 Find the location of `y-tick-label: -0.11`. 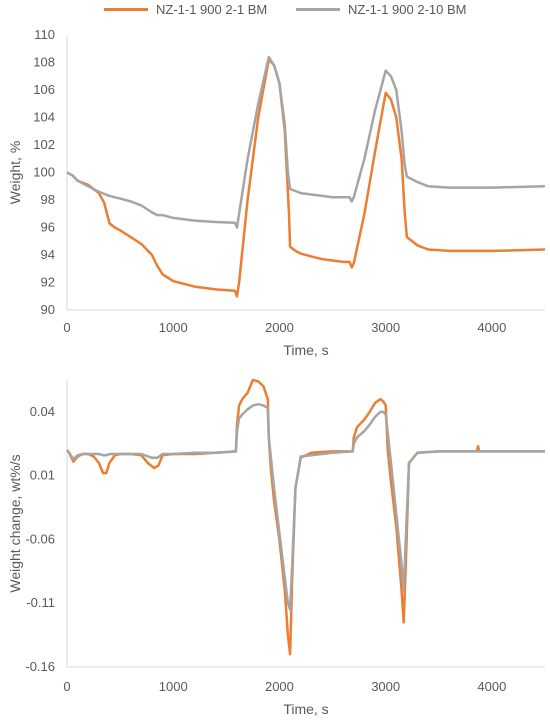

y-tick-label: -0.11 is located at coordinates (40, 602).